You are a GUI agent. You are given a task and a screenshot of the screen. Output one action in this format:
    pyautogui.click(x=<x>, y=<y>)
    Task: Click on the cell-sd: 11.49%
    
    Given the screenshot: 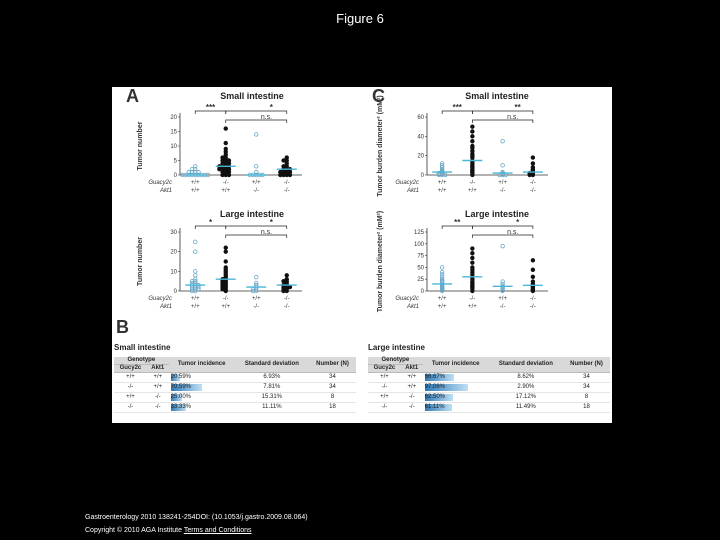 What is the action you would take?
    pyautogui.click(x=525, y=407)
    